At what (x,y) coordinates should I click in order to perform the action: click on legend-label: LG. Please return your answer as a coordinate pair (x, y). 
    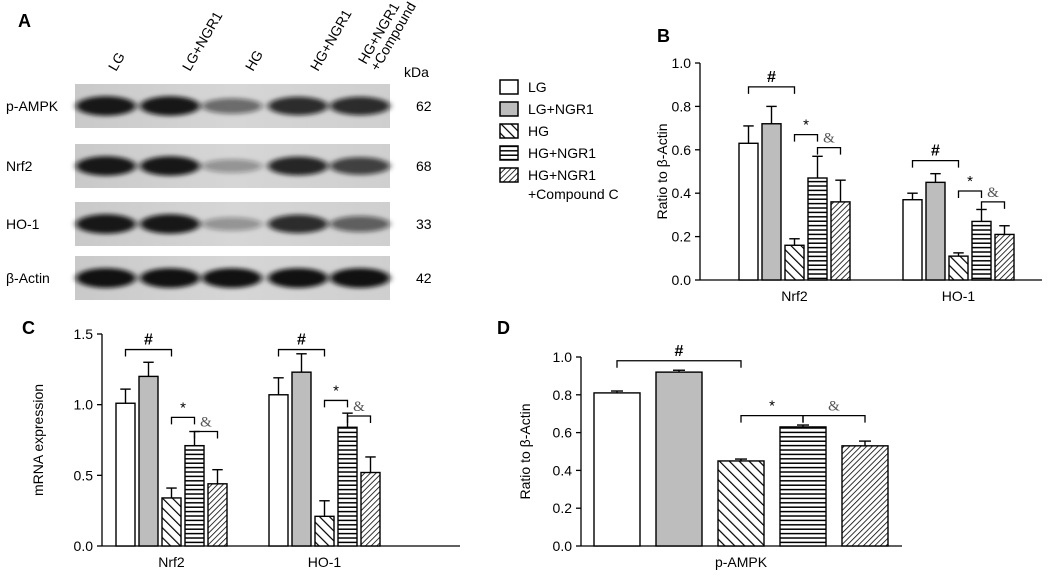
    Looking at the image, I should click on (537, 87).